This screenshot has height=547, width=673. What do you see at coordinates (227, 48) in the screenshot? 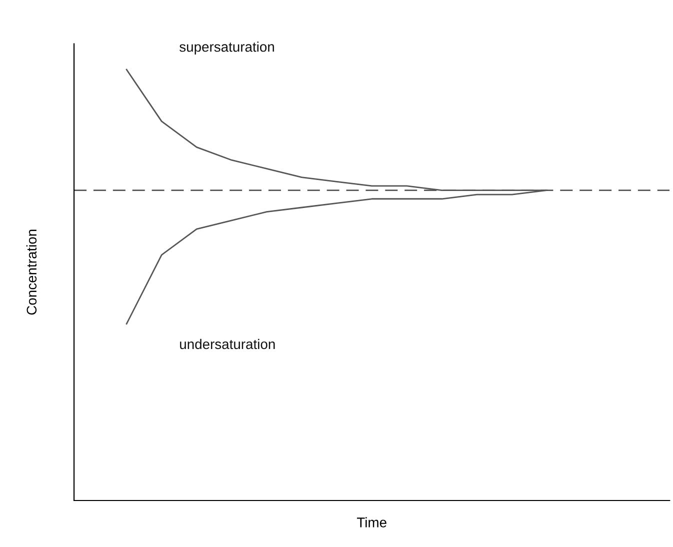
I see `text: supersaturation` at bounding box center [227, 48].